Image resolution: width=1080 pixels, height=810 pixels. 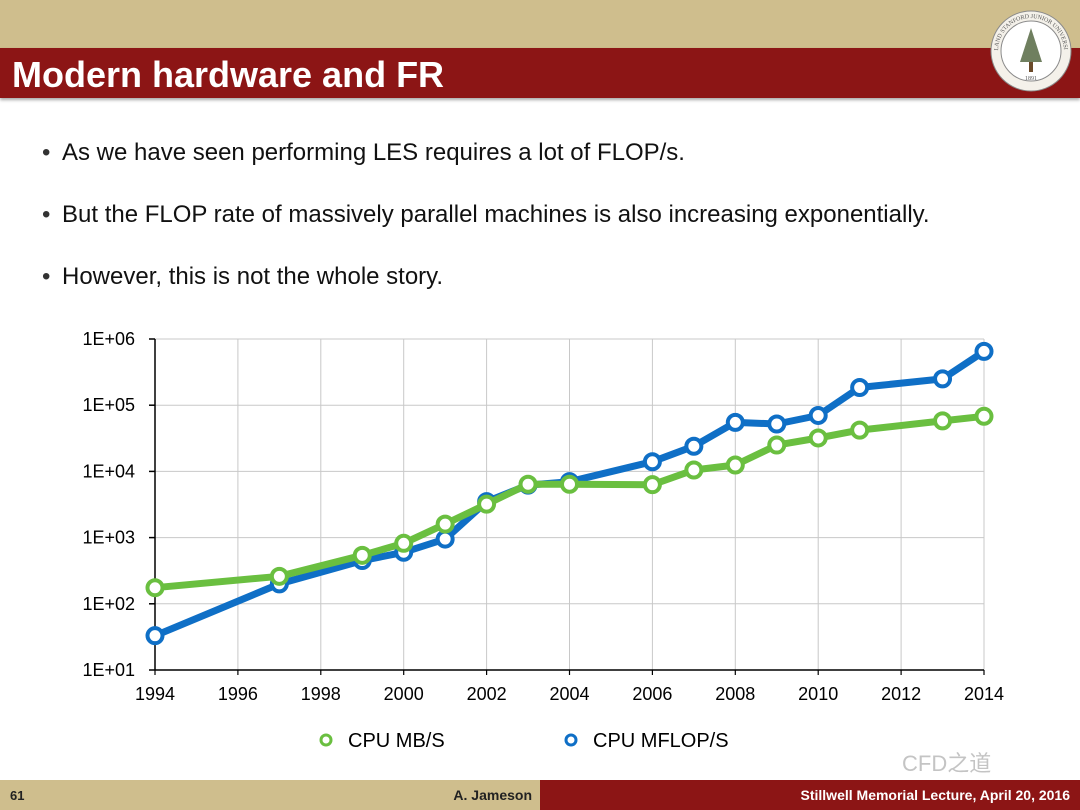 I want to click on legend-marker-cpu-mb-s, so click(x=326, y=740).